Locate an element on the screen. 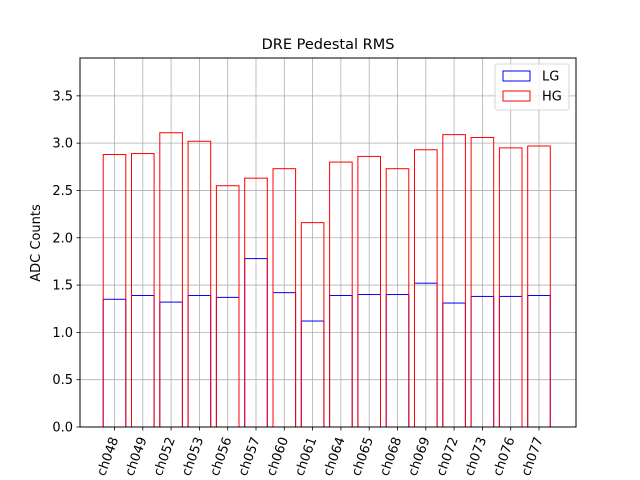 This screenshot has width=640, height=480. x-tick-label: ch065 is located at coordinates (363, 456).